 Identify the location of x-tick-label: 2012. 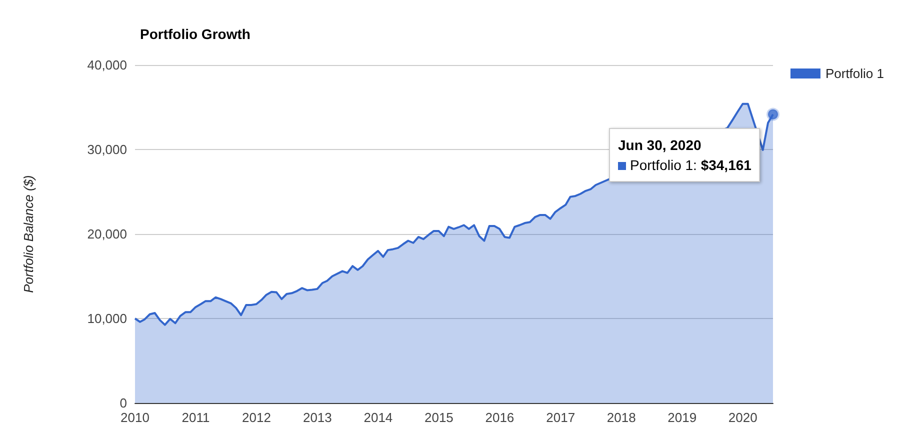
(256, 417).